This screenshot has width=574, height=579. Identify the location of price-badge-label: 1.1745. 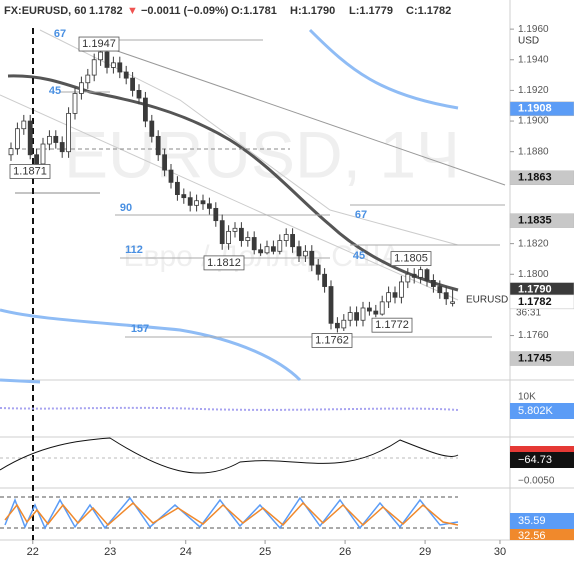
(535, 358).